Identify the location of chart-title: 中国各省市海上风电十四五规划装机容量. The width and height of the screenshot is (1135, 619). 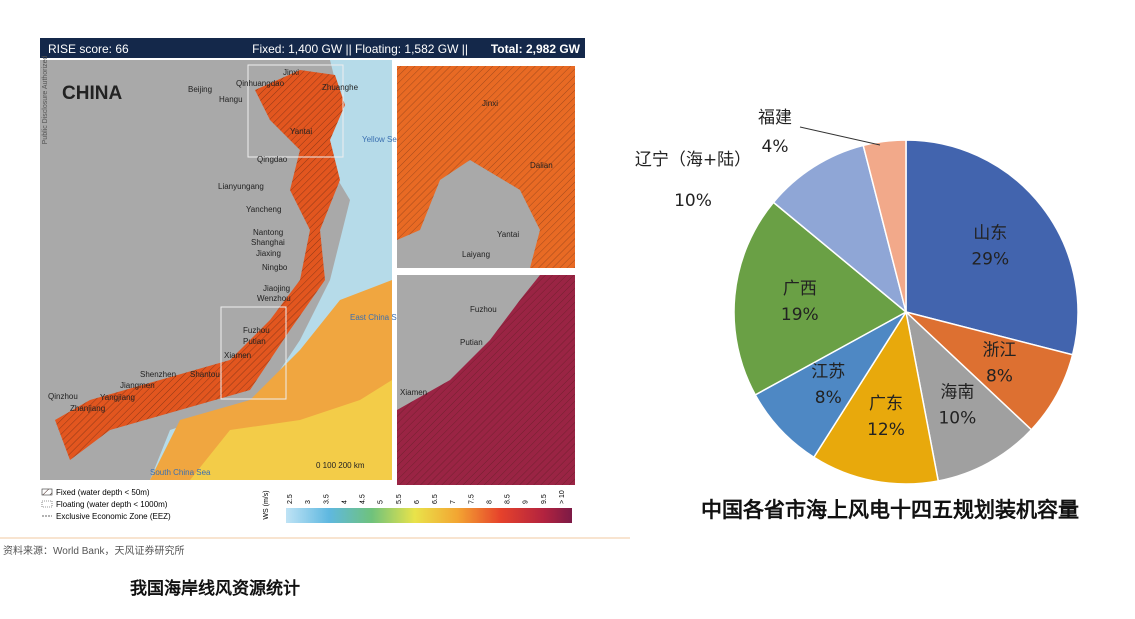
(890, 510).